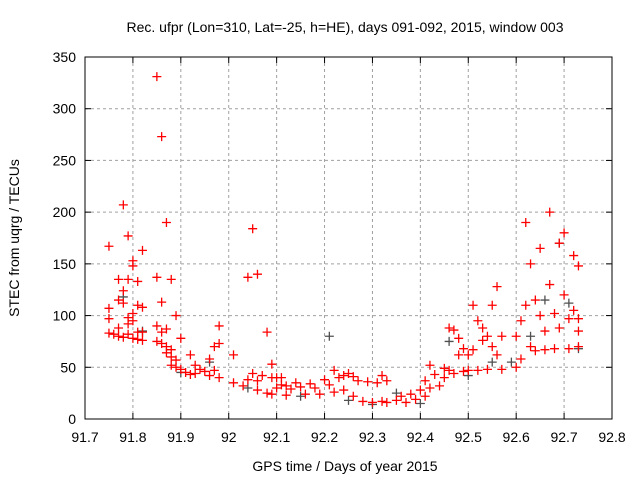 Image resolution: width=640 pixels, height=480 pixels. Describe the element at coordinates (65, 160) in the screenshot. I see `y-tick-label: 250` at that location.